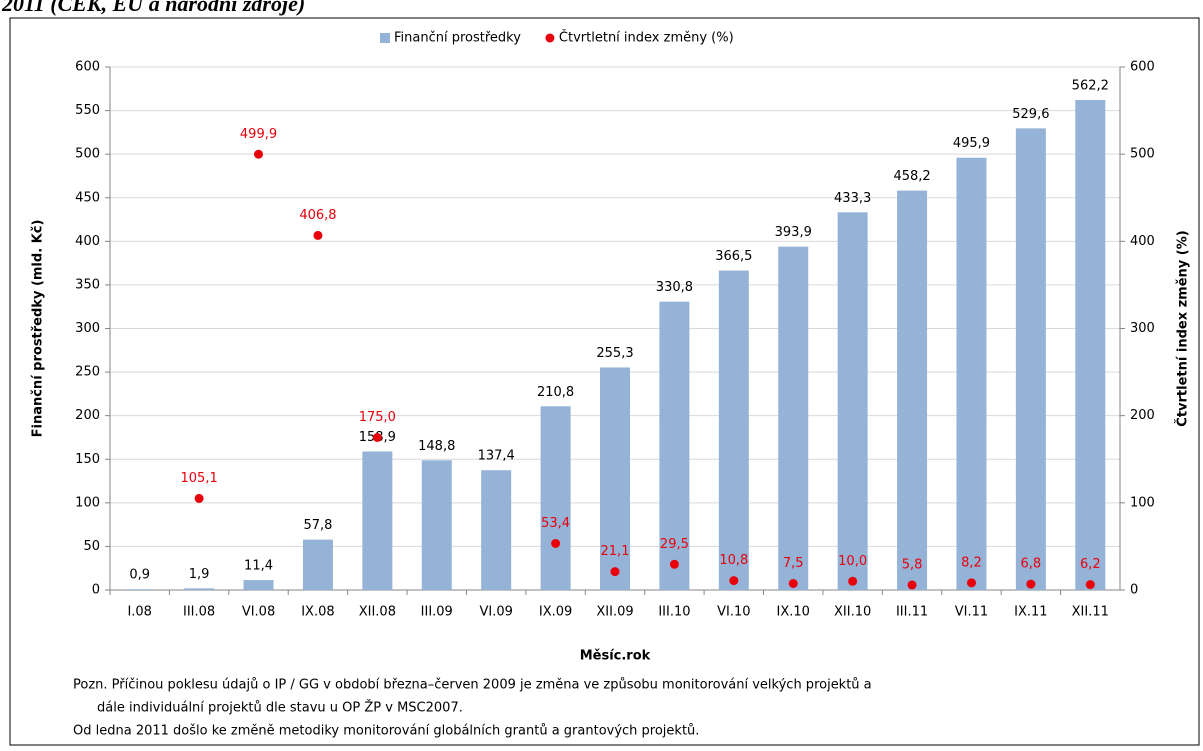 The width and height of the screenshot is (1203, 751). Describe the element at coordinates (38, 329) in the screenshot. I see `y-axis-label: Finanční prostředky (mld. Kč)` at that location.